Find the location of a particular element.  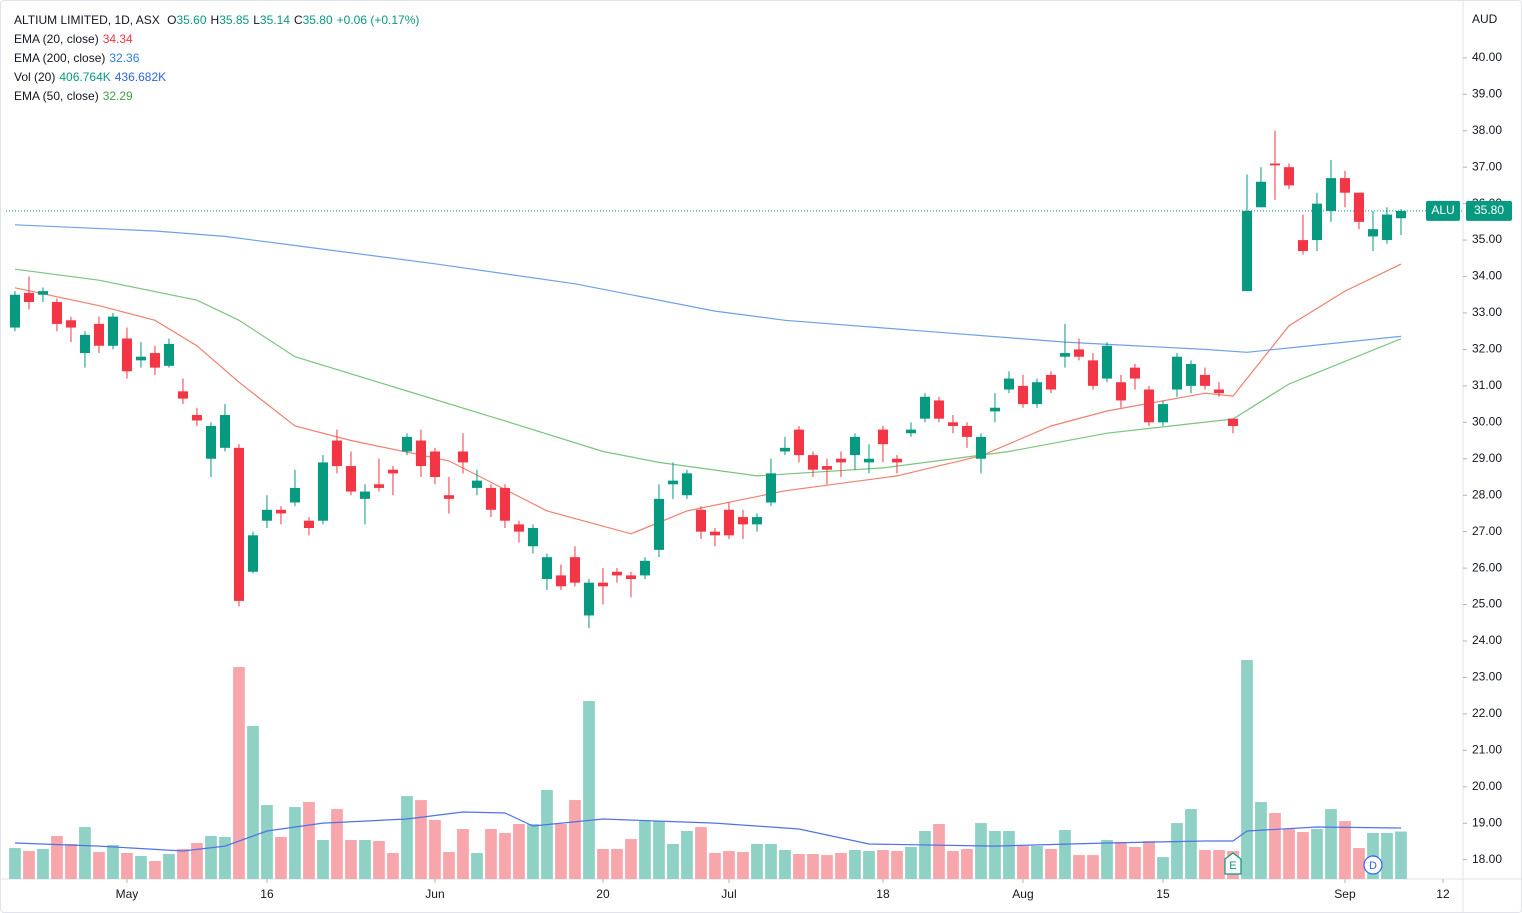

y-tick-label: 38.00 is located at coordinates (1487, 130).